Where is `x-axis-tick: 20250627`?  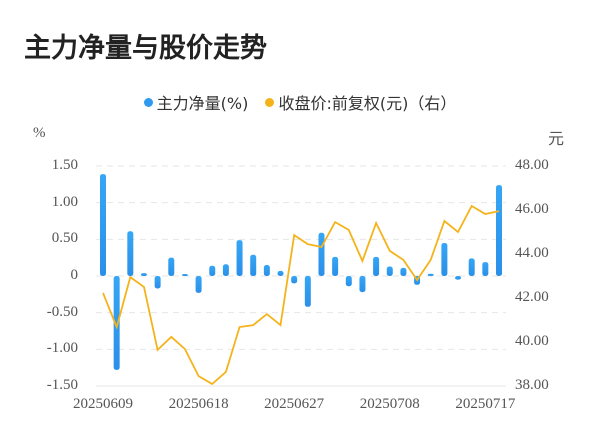
x-axis-tick: 20250627 is located at coordinates (294, 404).